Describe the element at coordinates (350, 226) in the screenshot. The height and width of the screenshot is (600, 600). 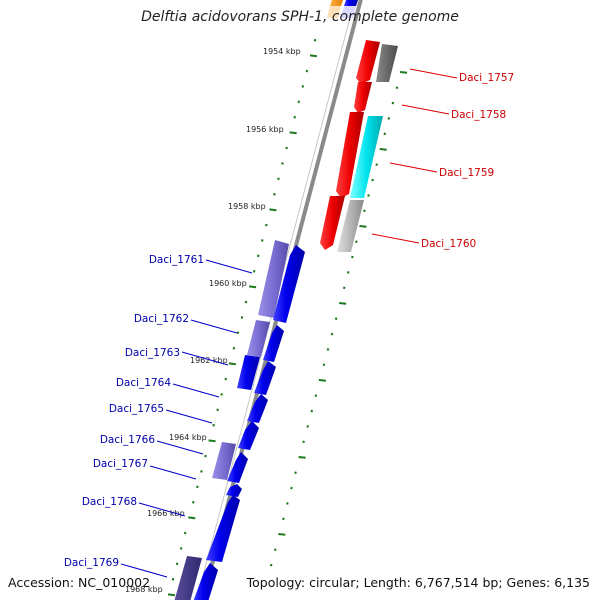
I see `gene-grey-block` at that location.